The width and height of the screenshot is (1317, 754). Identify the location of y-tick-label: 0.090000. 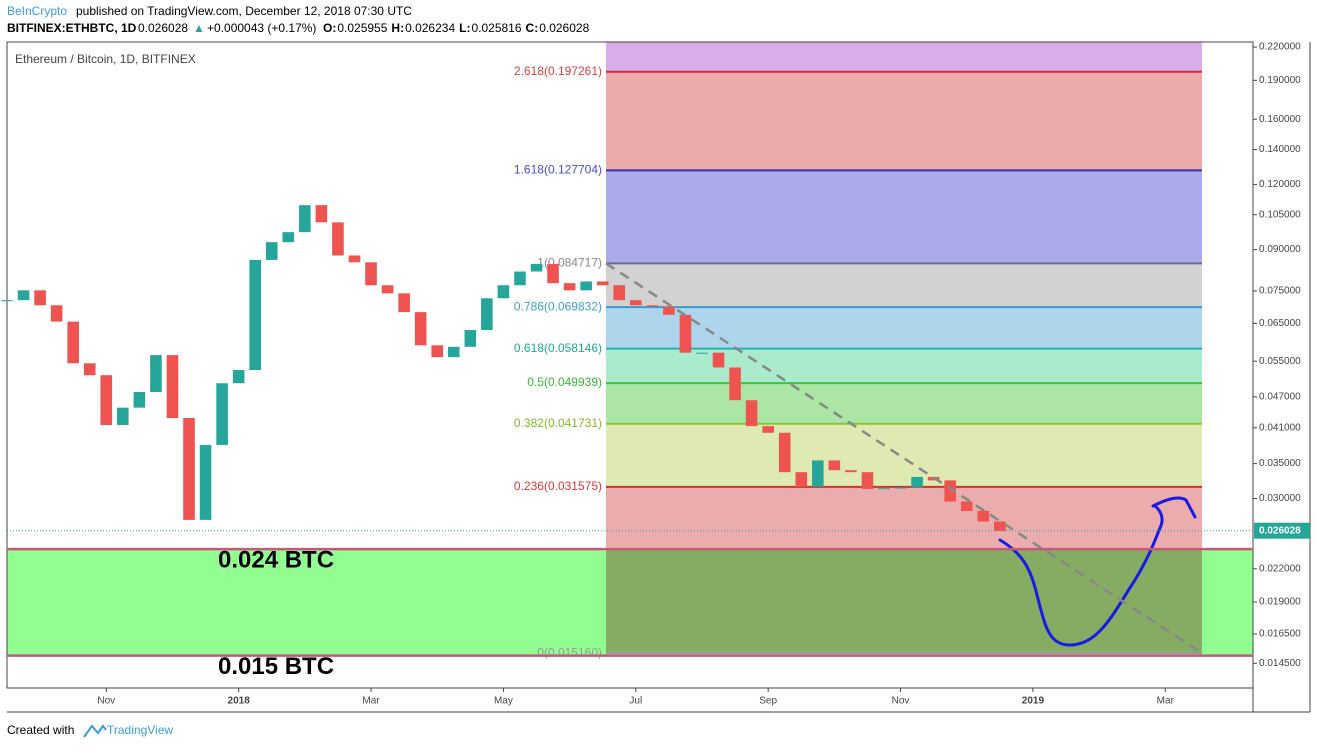
(1280, 249).